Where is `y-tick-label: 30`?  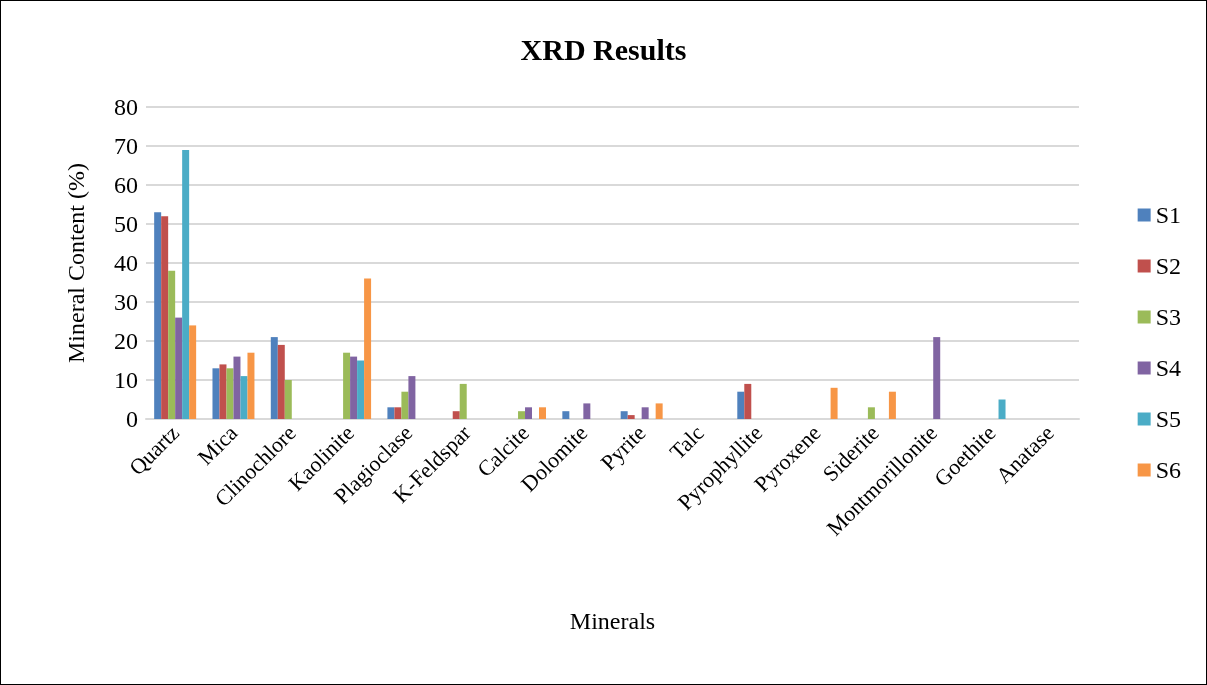 y-tick-label: 30 is located at coordinates (126, 302).